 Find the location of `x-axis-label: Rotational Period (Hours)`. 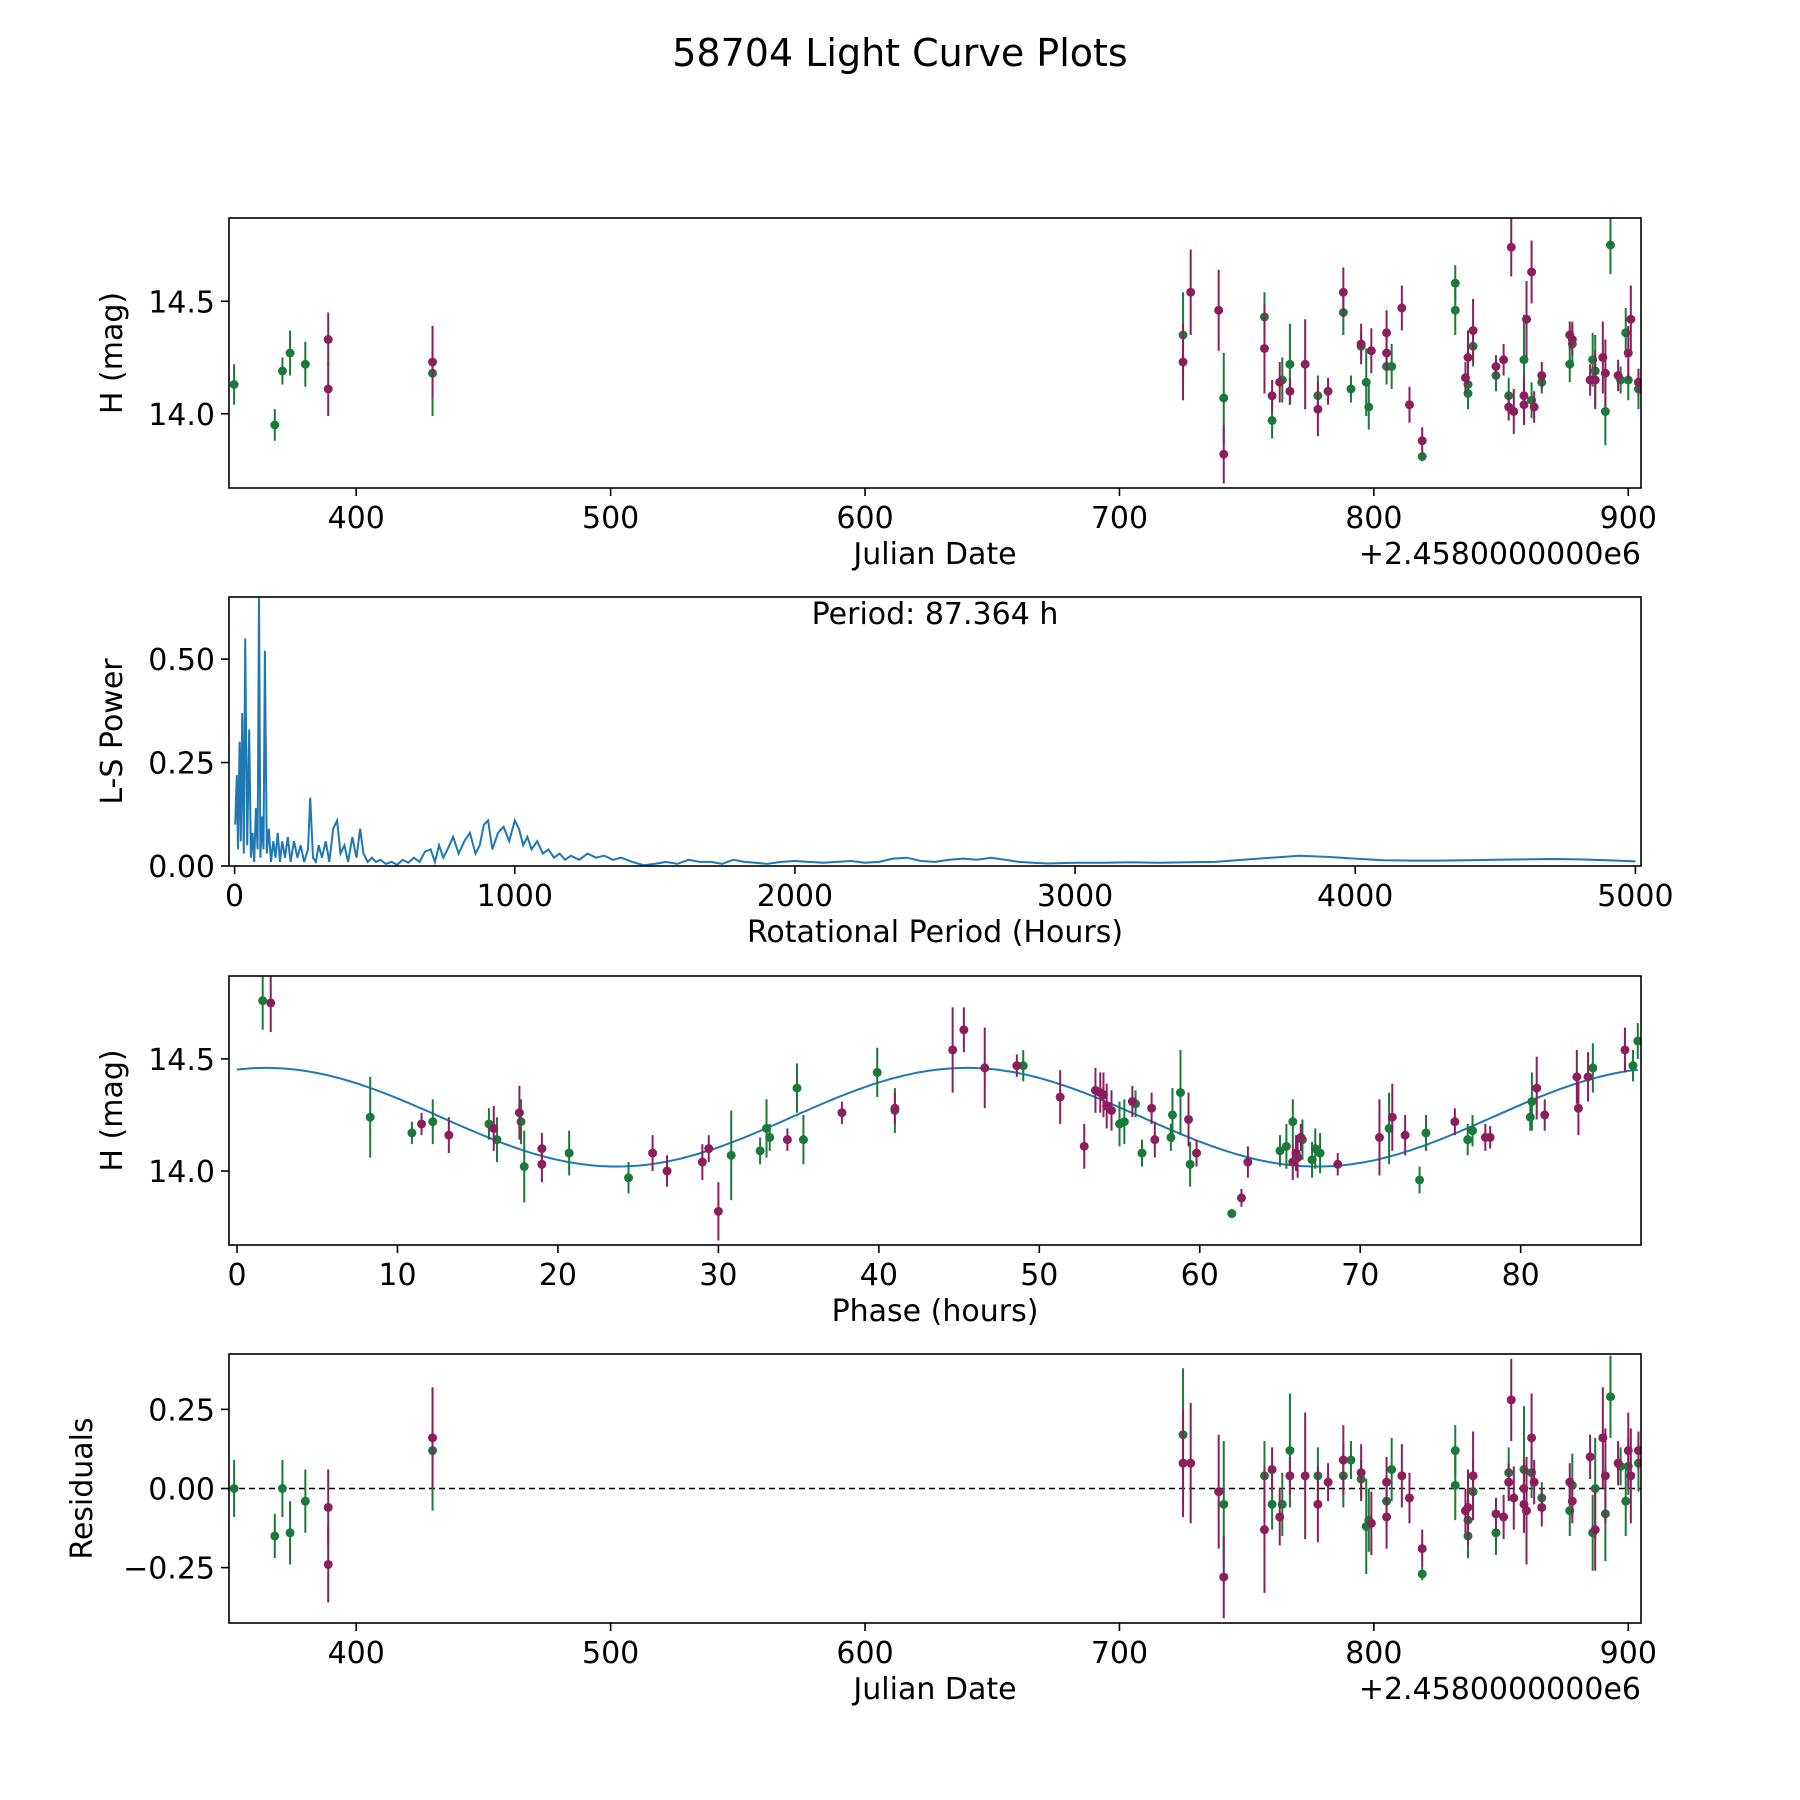

x-axis-label: Rotational Period (Hours) is located at coordinates (935, 932).